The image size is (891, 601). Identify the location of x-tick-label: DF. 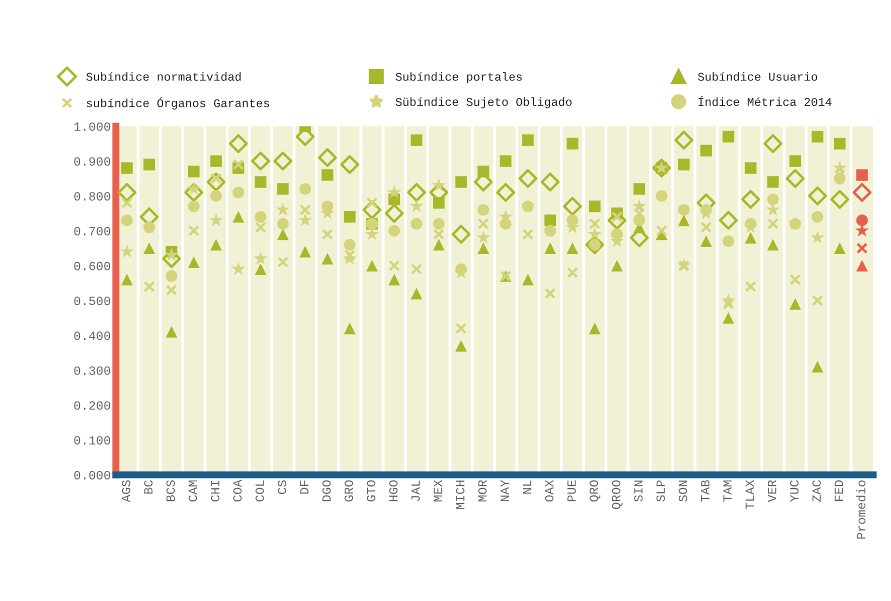
(304, 487).